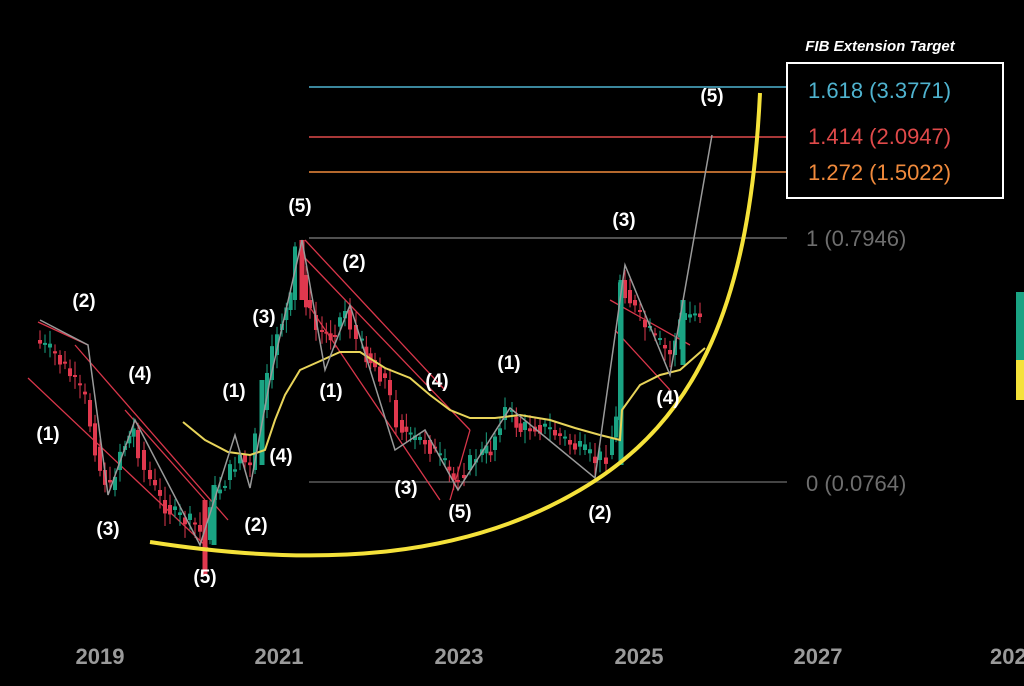 The height and width of the screenshot is (686, 1024). I want to click on x-axis: 2019 2021 2023 2025 2027 202, so click(550, 656).